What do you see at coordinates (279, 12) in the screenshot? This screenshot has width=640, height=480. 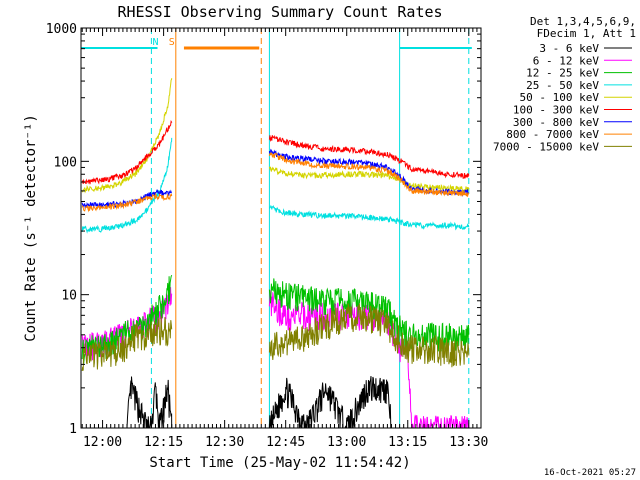 I see `chart-title: RHESSI Observing Summary Count Rates` at bounding box center [279, 12].